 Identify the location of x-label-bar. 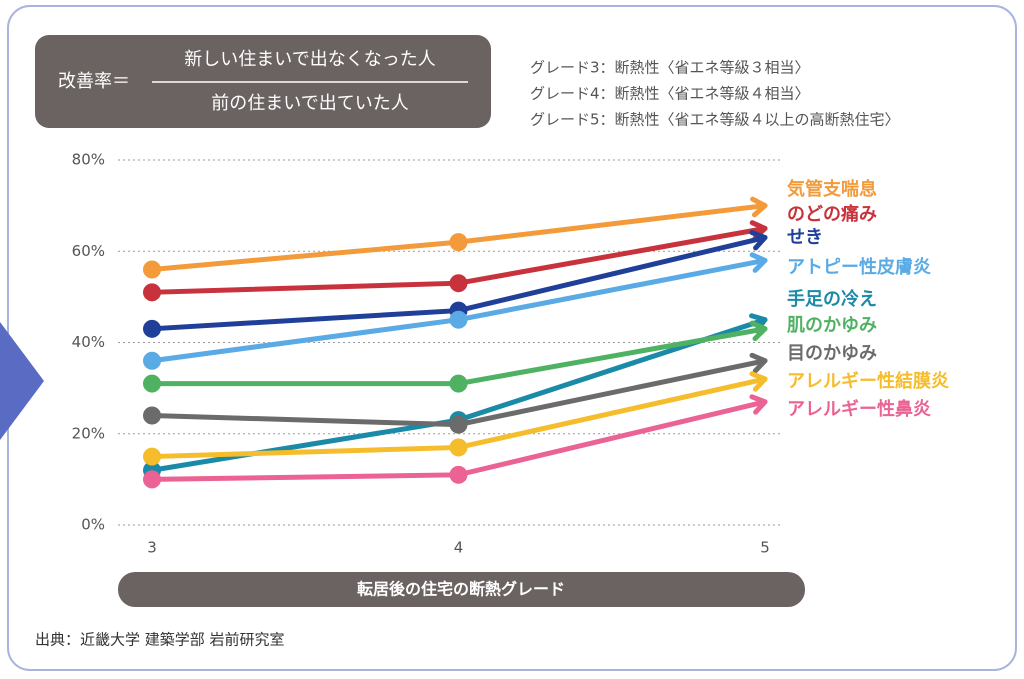
(461, 589).